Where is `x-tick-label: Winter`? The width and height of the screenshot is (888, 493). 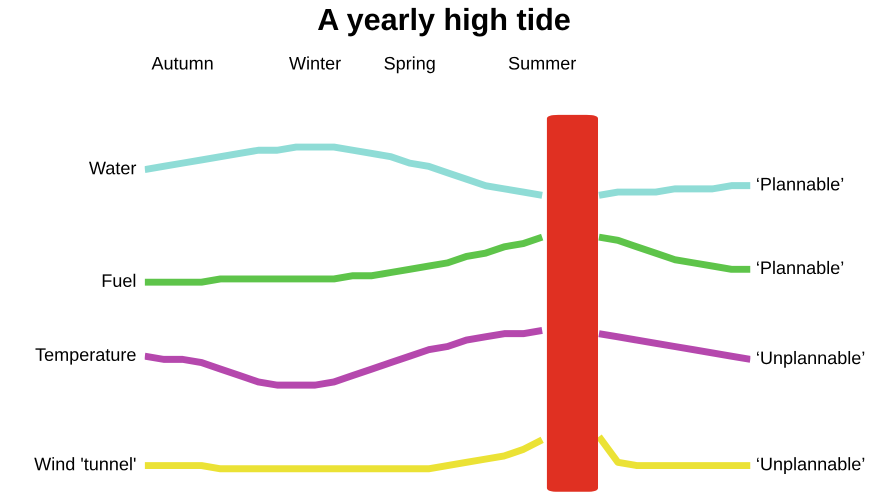 x-tick-label: Winter is located at coordinates (315, 63).